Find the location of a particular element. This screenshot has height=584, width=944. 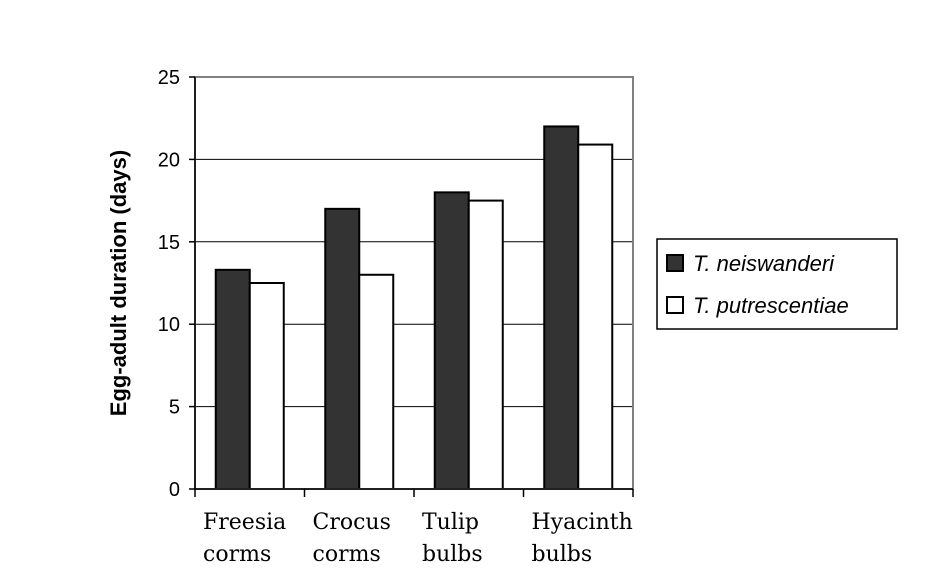

y-tick-label: 25 is located at coordinates (169, 78).